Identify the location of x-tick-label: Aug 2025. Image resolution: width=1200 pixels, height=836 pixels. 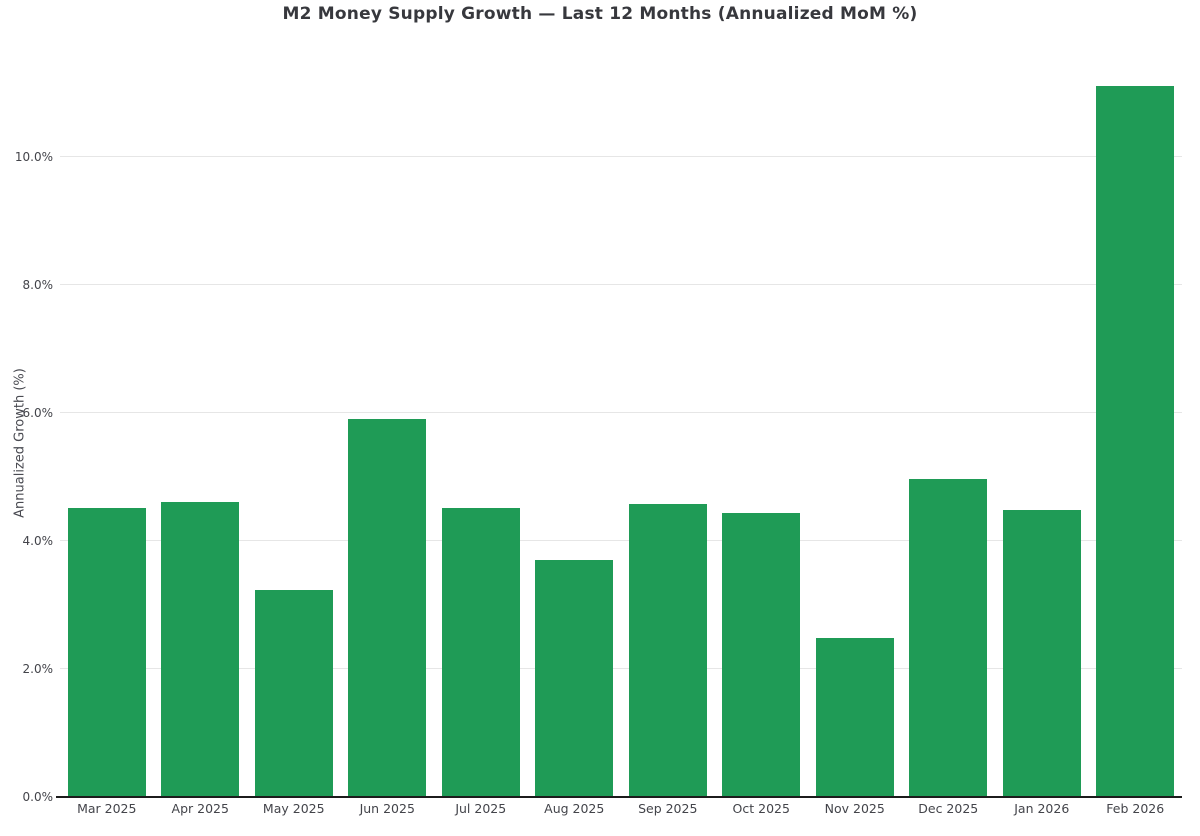
(574, 808).